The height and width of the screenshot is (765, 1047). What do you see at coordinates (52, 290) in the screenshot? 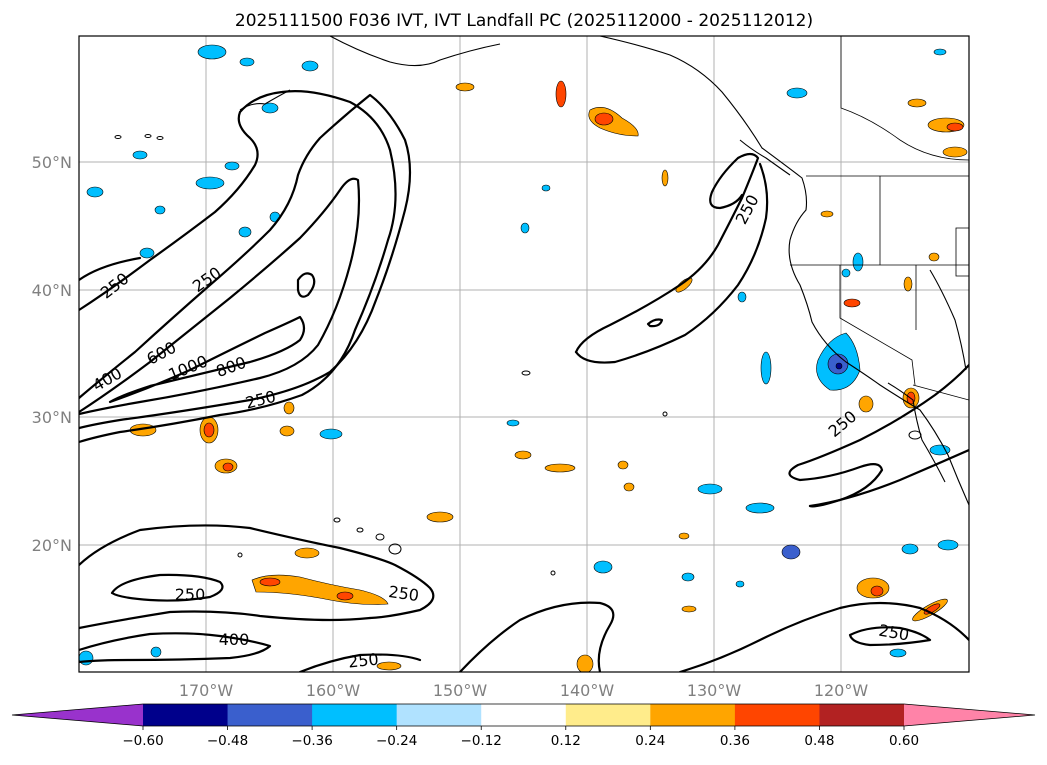
I see `lat-label: 40°N` at bounding box center [52, 290].